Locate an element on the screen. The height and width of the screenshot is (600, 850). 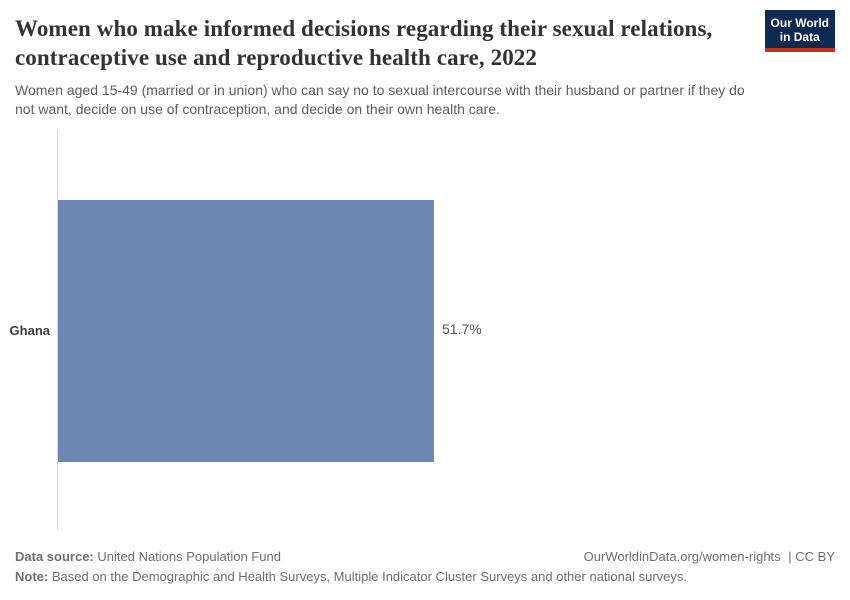
data-source-value: United Nations Population Fund is located at coordinates (189, 556).